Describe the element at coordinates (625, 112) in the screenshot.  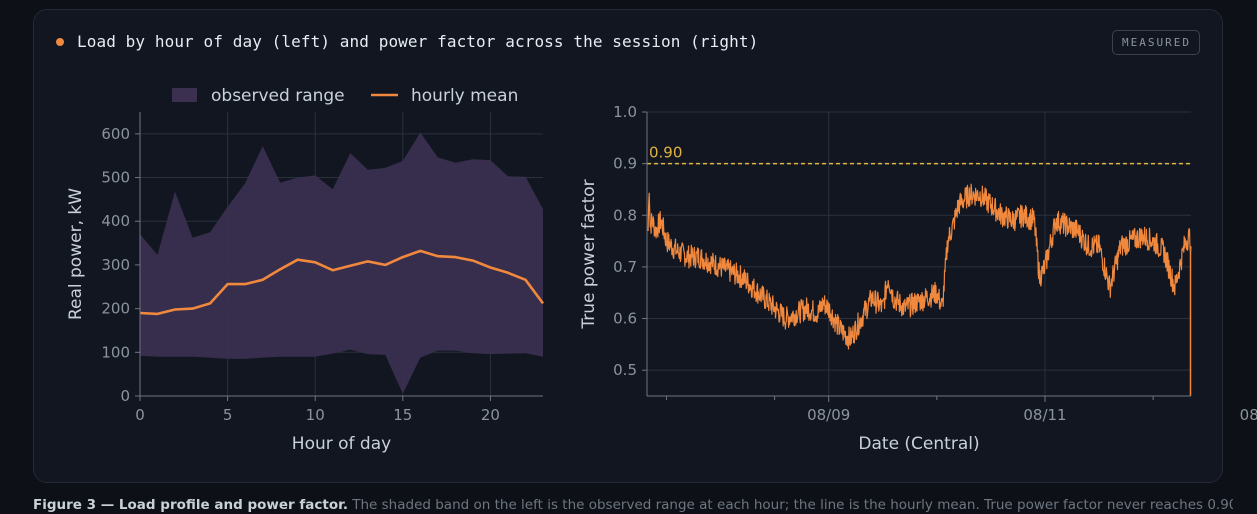
I see `right-y-tick-label: 1.0` at that location.